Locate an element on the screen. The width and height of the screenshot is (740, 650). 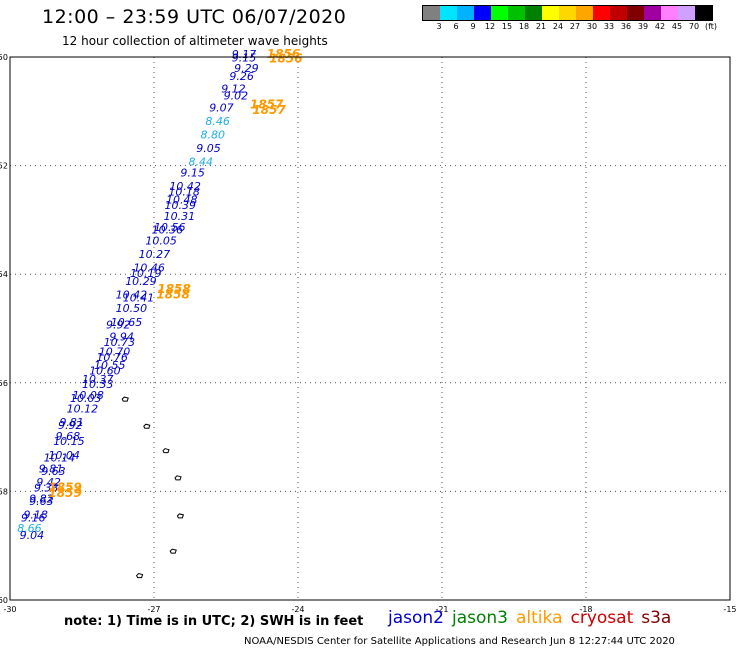
color-scale-label: 18 is located at coordinates (524, 26).